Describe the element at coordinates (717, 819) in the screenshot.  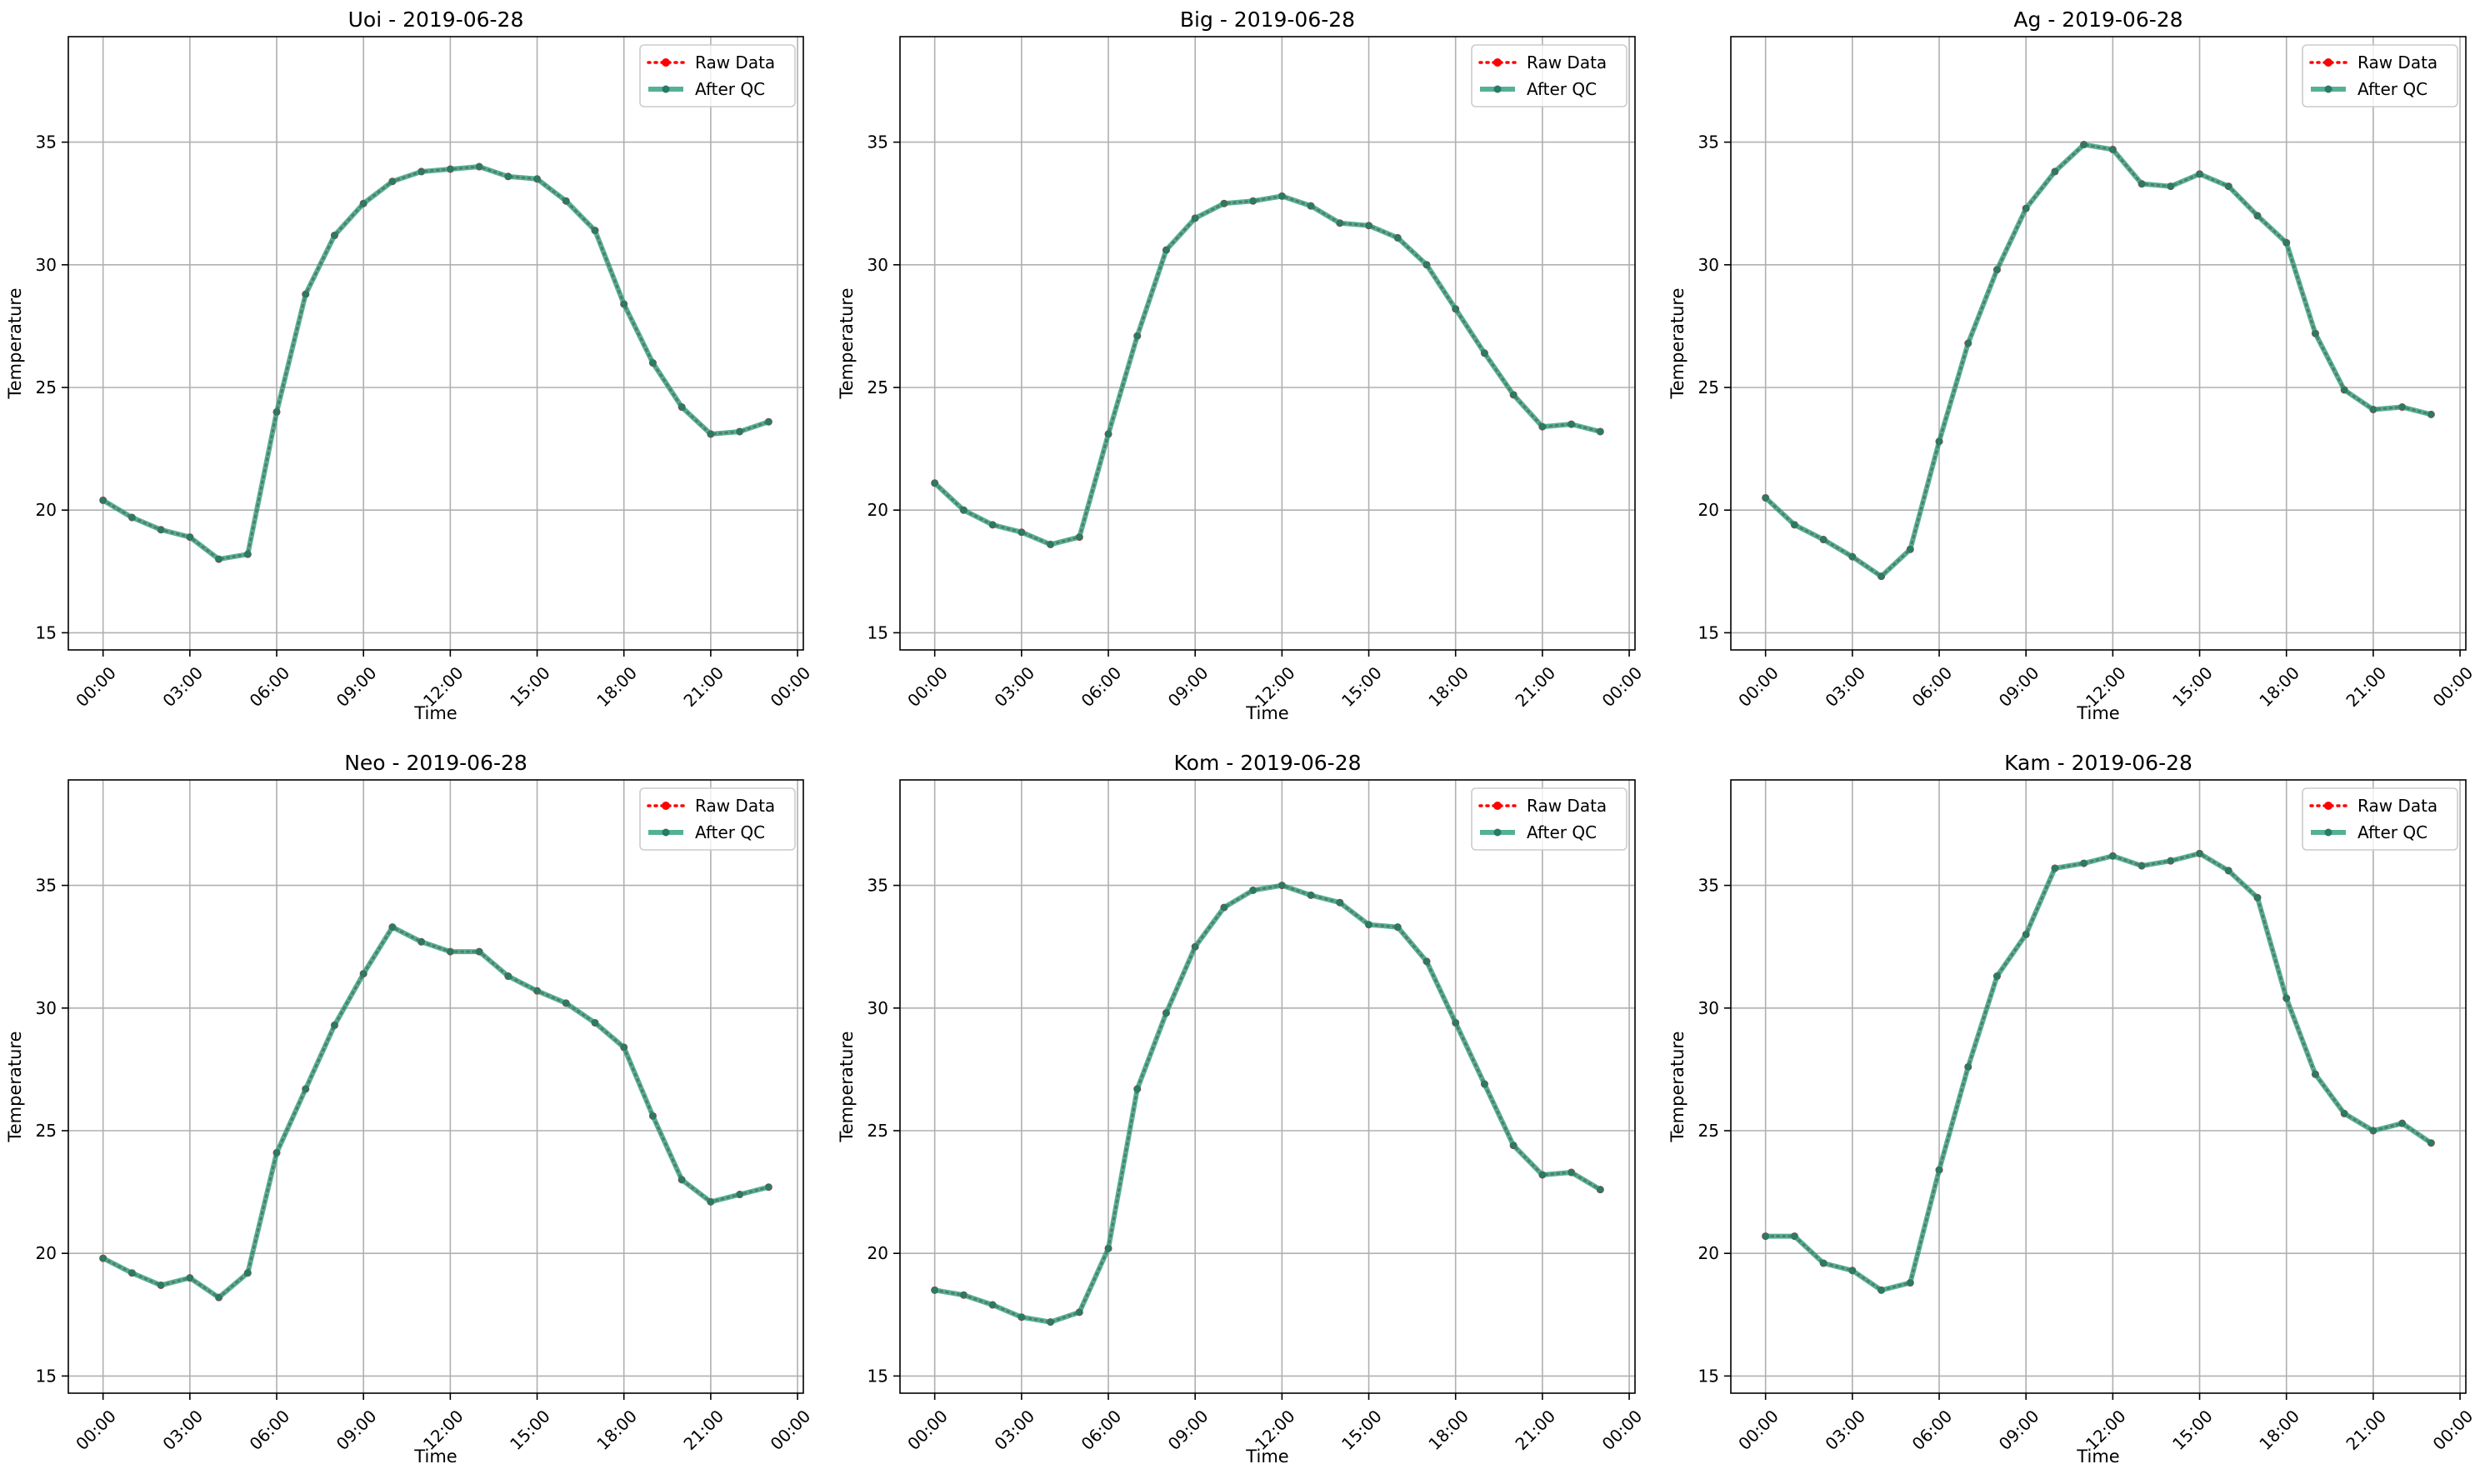
I see `legend: Raw Data After QC` at that location.